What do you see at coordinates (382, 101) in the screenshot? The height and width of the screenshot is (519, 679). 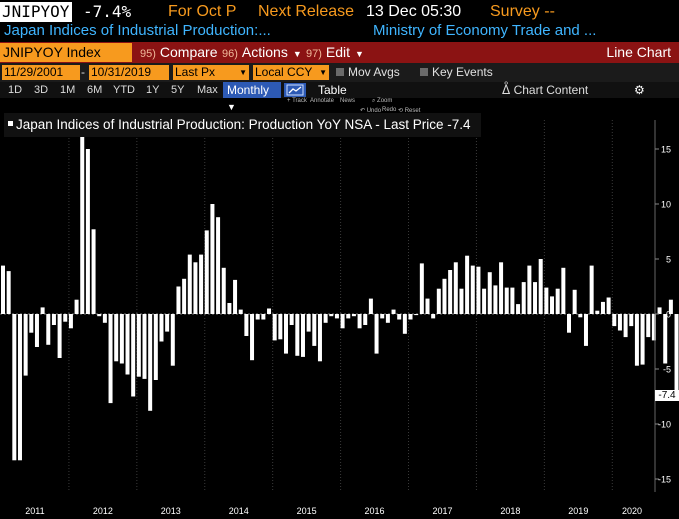 I see `zoom-tool: ⌕ Zoom` at bounding box center [382, 101].